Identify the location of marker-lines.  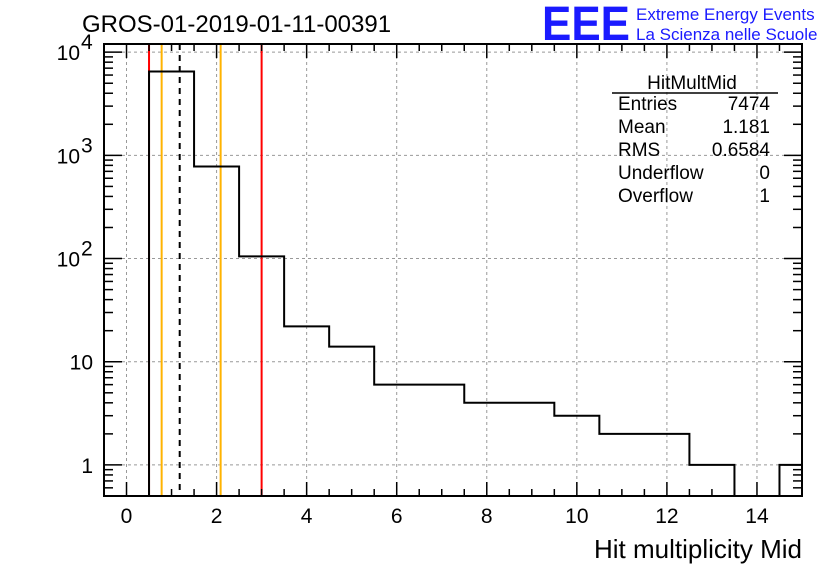
(205, 270).